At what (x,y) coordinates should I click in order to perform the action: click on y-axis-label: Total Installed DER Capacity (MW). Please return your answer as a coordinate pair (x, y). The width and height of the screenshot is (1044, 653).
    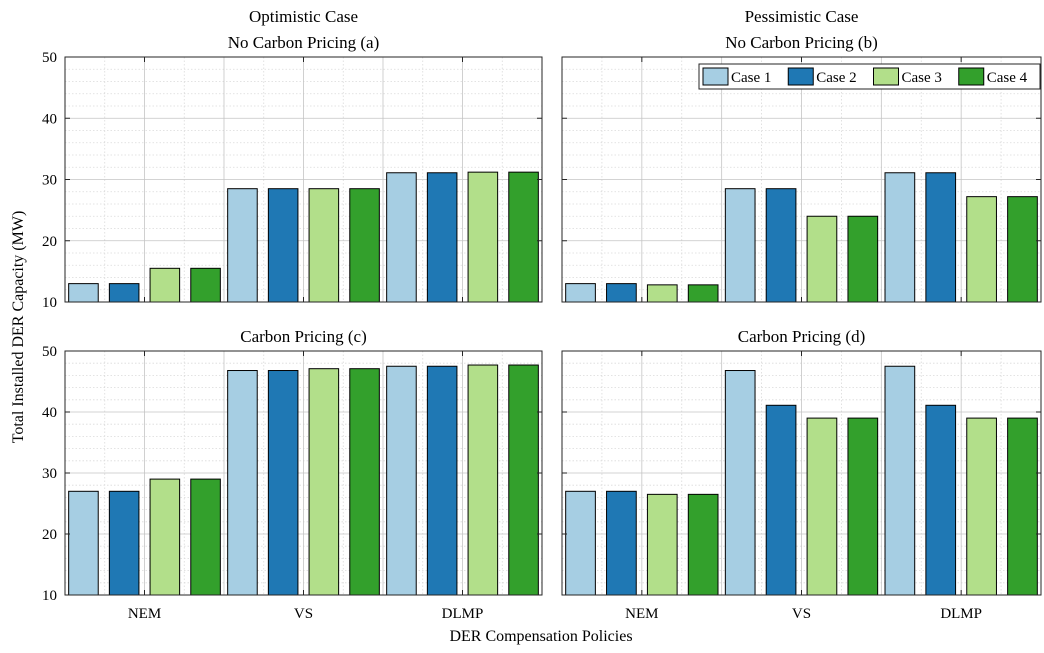
    Looking at the image, I should click on (18, 327).